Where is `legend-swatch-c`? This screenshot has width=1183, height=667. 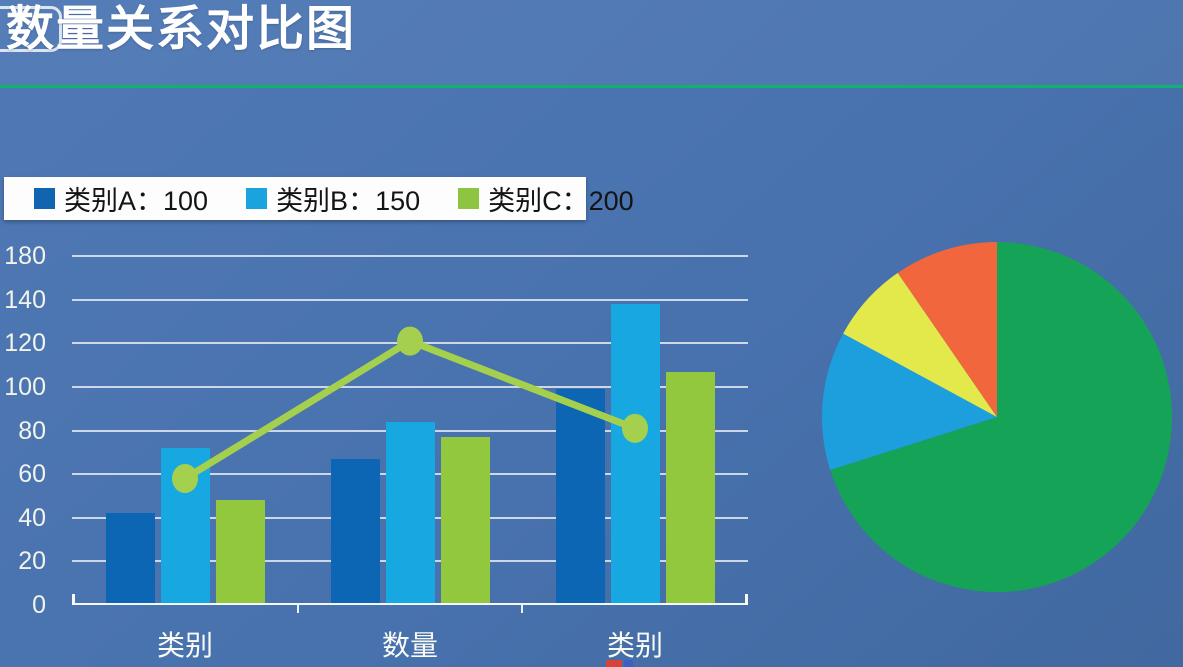
legend-swatch-c is located at coordinates (469, 198).